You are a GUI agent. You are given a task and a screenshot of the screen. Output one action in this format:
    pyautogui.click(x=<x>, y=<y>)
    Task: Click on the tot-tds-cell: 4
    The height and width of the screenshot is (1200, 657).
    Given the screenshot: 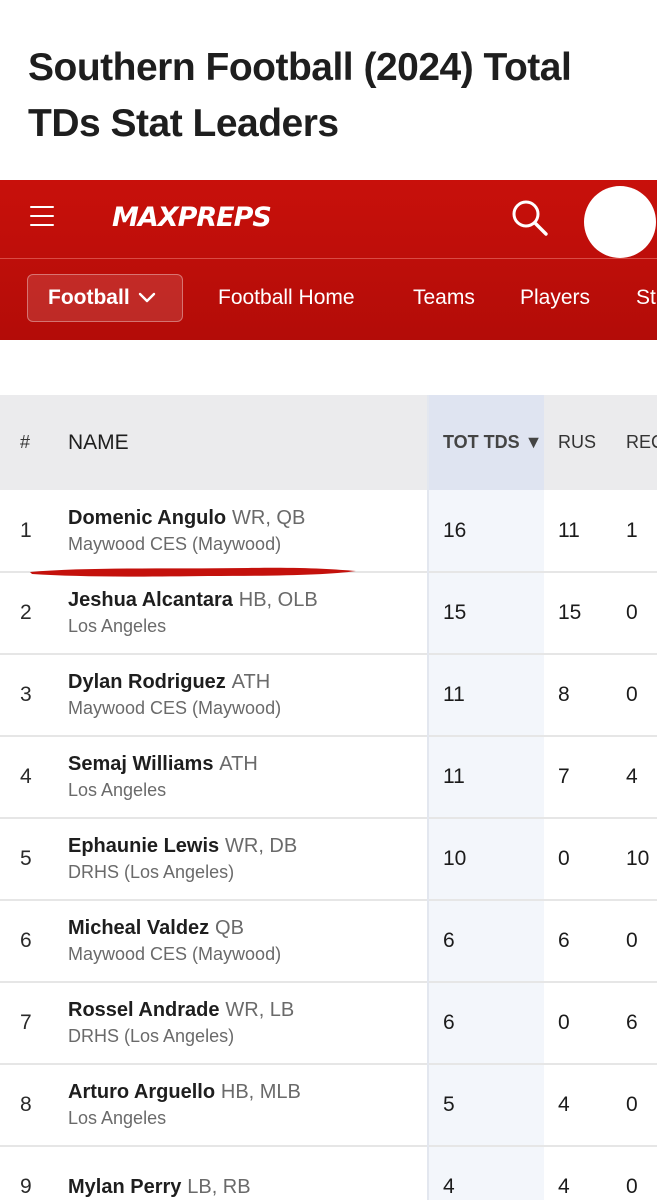 What is the action you would take?
    pyautogui.click(x=485, y=1173)
    